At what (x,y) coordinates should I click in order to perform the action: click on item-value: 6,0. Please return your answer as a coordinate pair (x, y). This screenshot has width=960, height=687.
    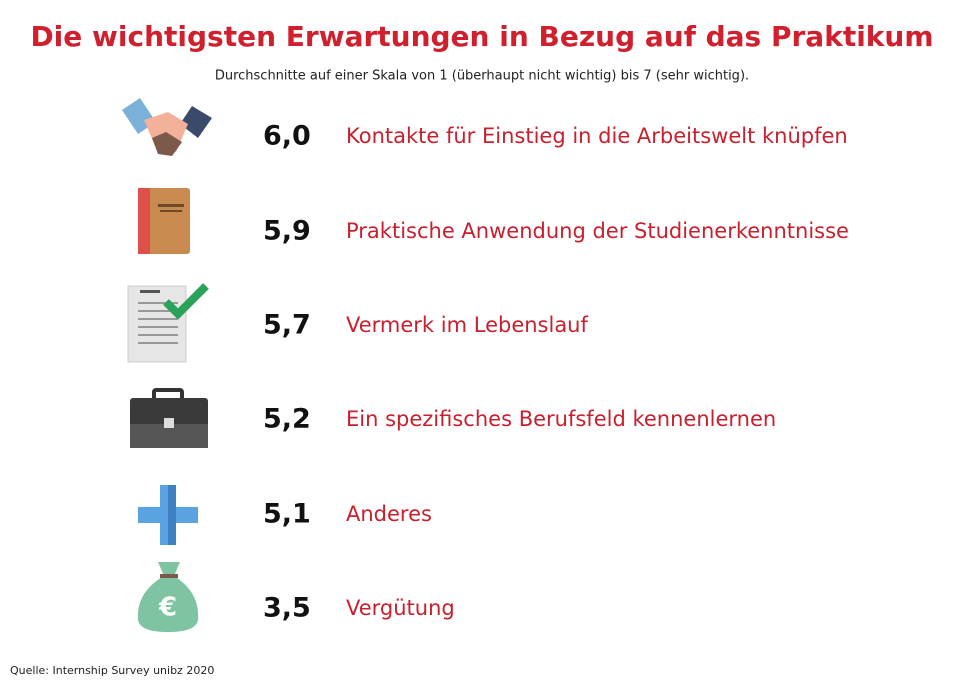
    Looking at the image, I should click on (287, 136).